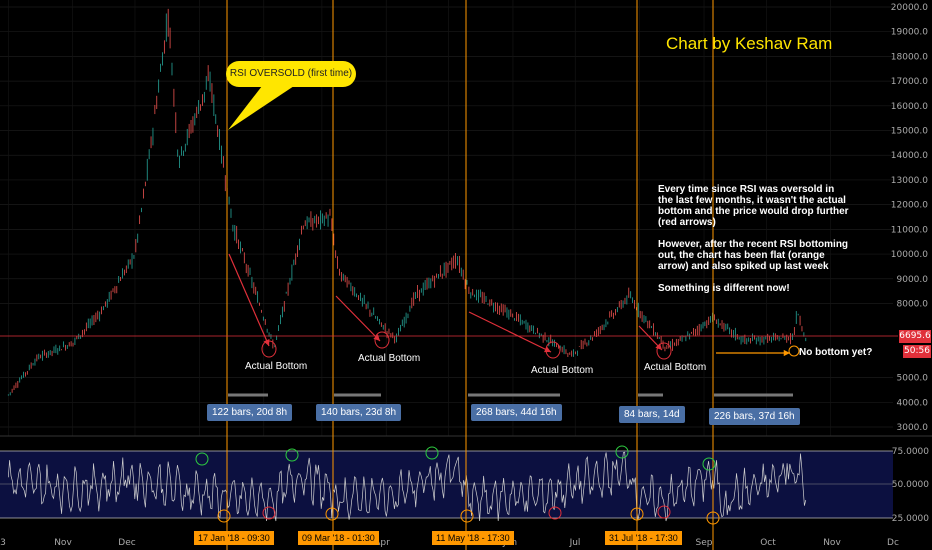 The image size is (932, 550). I want to click on y-tick-label: 18000.0, so click(909, 57).